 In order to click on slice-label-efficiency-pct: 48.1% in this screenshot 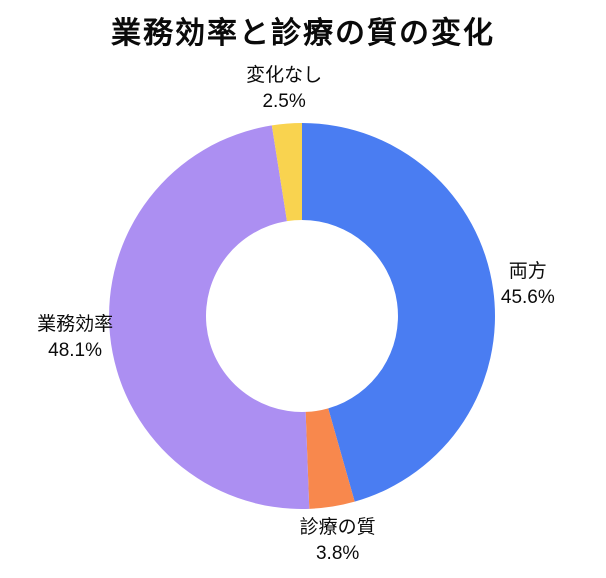, I will do `click(75, 351)`.